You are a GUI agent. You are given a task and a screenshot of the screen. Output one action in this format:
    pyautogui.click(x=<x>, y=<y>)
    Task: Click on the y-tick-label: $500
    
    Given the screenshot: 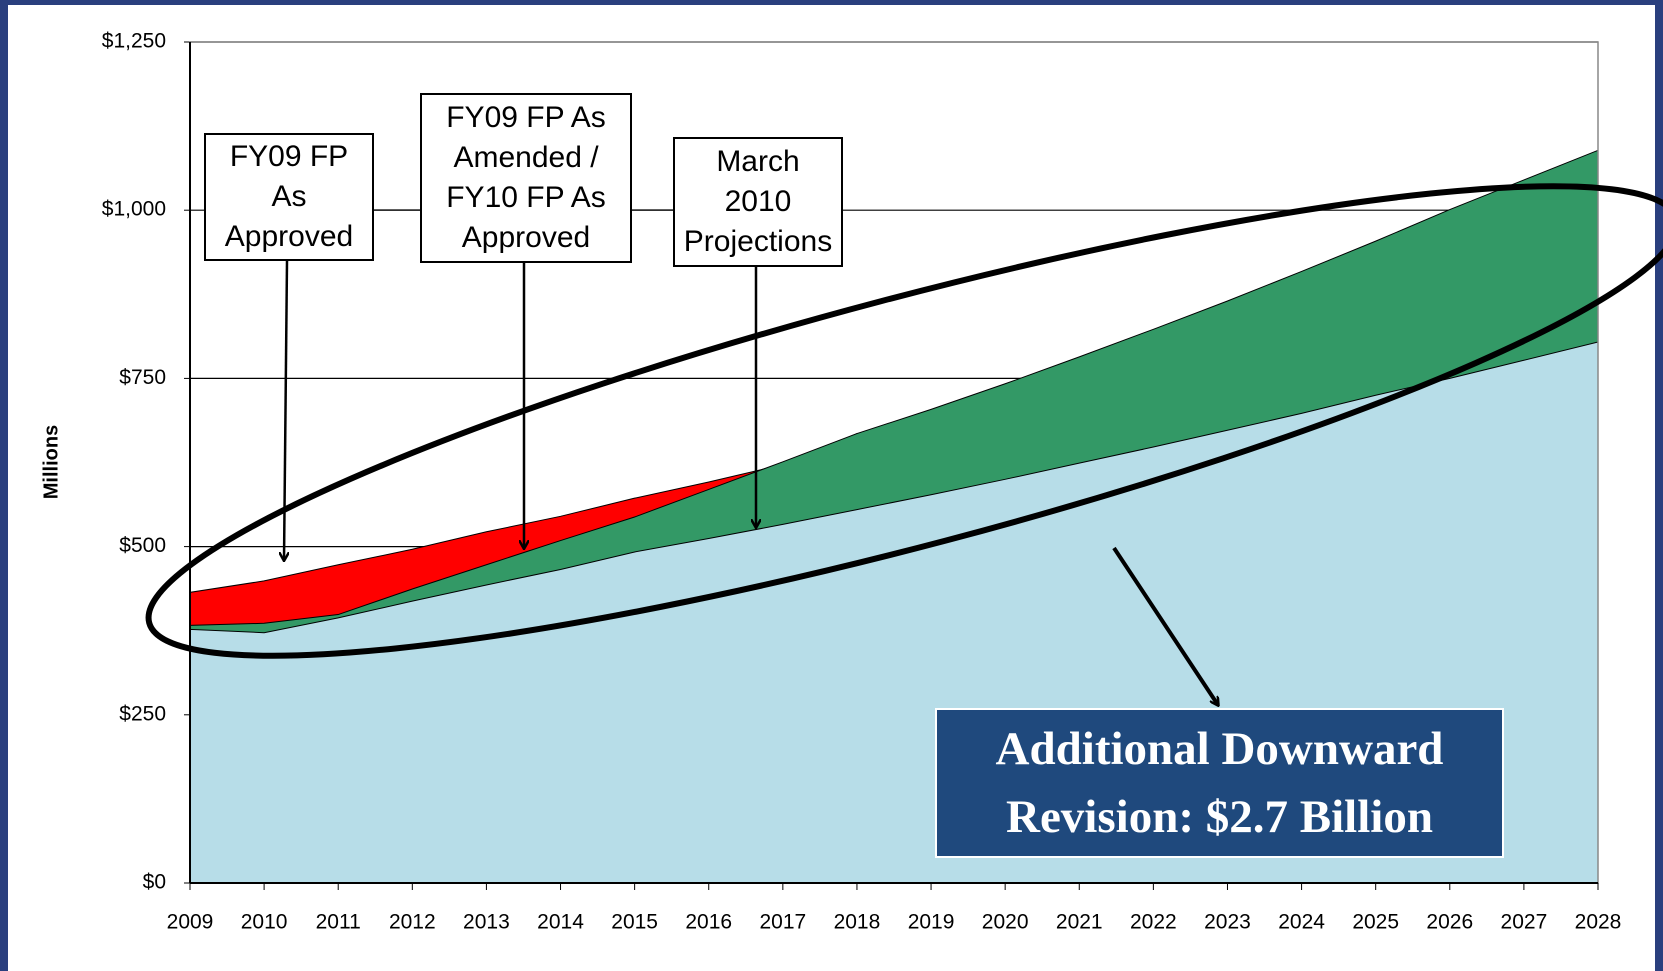 What is the action you would take?
    pyautogui.click(x=142, y=545)
    